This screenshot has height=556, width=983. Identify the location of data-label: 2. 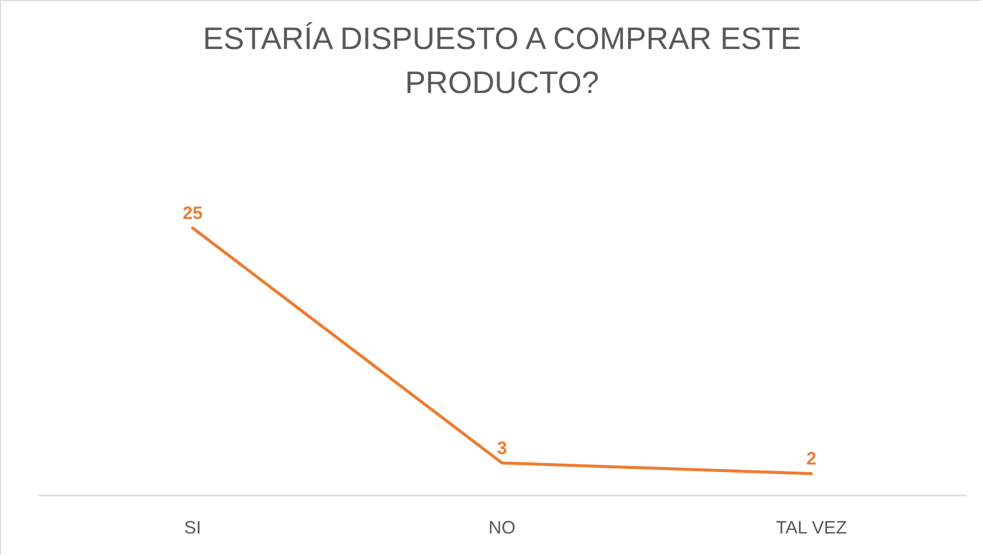
(811, 458).